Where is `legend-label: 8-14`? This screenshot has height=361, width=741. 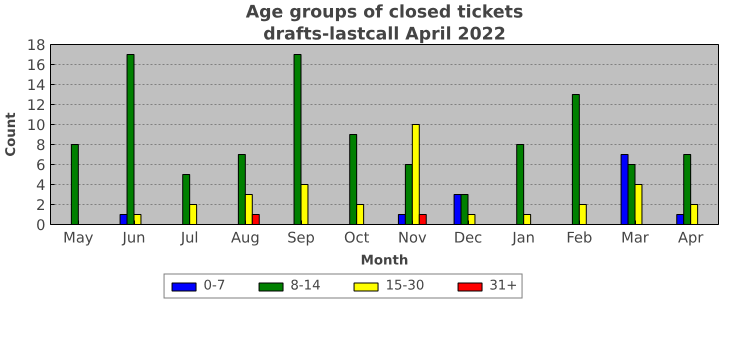 legend-label: 8-14 is located at coordinates (305, 286).